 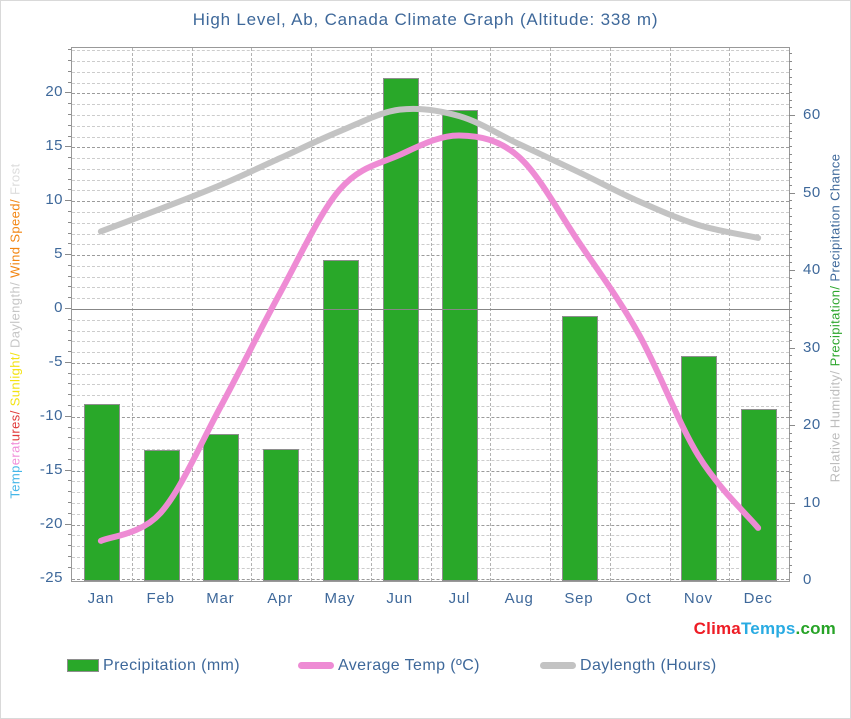 I want to click on legend-label-daylength: Daylength (Hours), so click(x=648, y=665).